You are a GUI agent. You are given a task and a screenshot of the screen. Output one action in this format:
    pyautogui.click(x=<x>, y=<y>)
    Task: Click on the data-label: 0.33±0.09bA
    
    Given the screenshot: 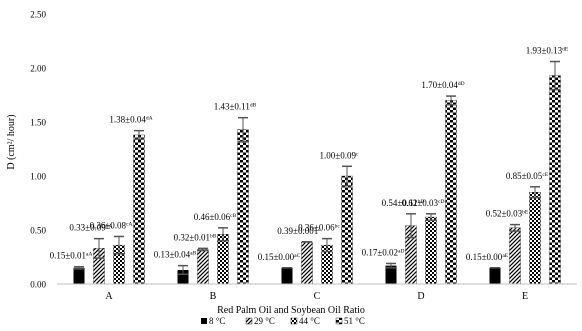 What is the action you would take?
    pyautogui.click(x=90, y=228)
    